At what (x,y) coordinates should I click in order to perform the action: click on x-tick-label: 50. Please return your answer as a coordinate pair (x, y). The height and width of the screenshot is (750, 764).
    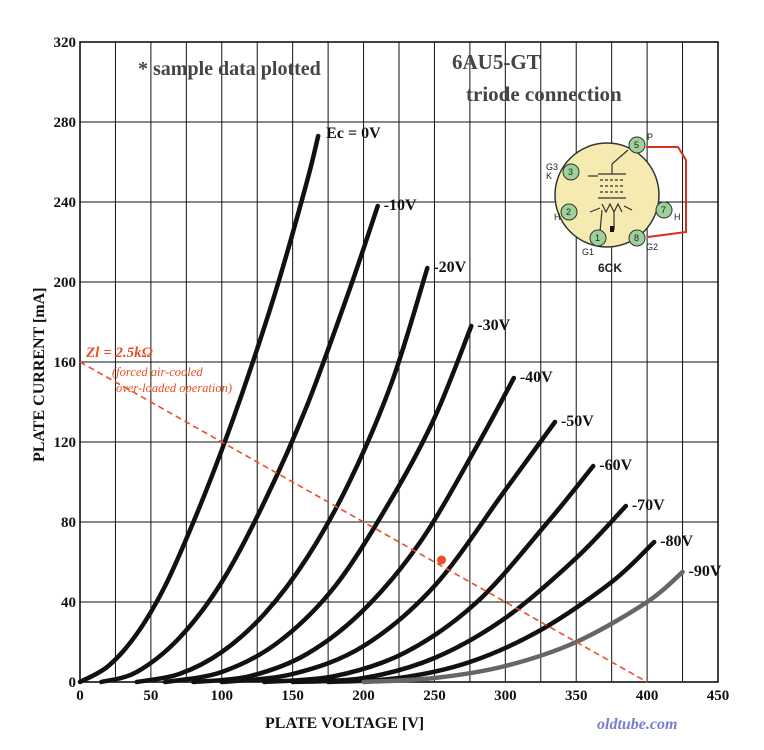
    Looking at the image, I should click on (150, 696).